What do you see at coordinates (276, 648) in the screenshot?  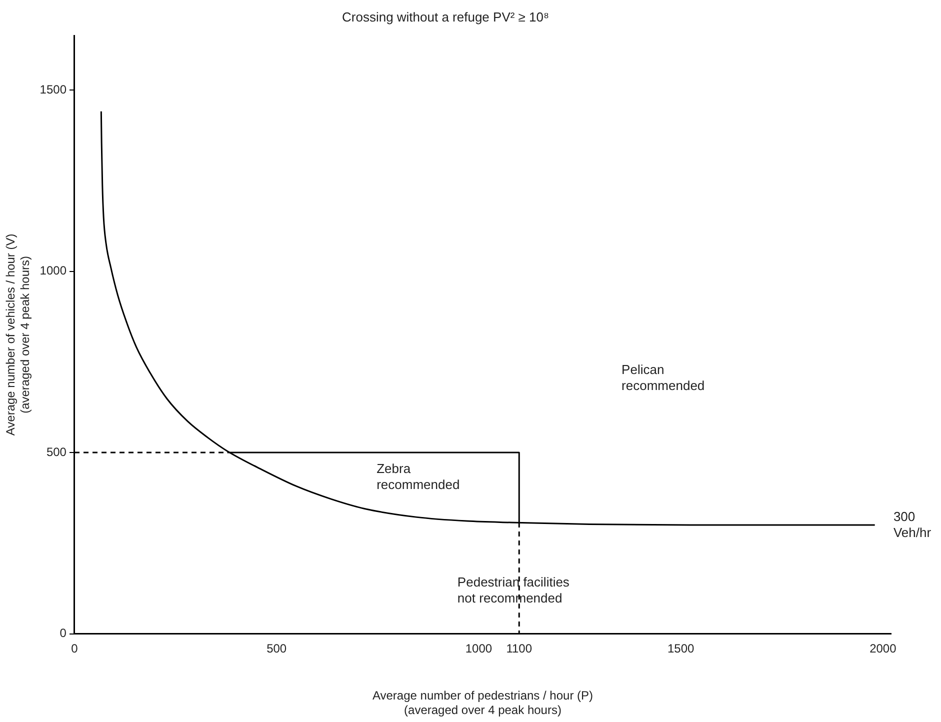 I see `x-tick-label: 500` at bounding box center [276, 648].